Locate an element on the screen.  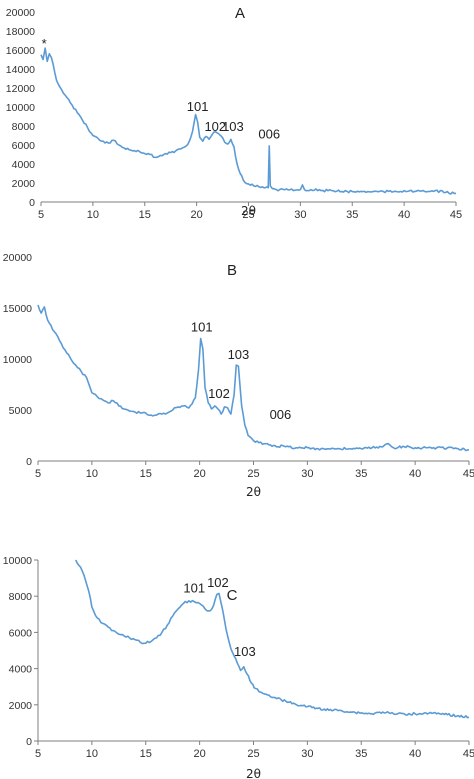
y-tick-label: 15000 is located at coordinates (17, 309).